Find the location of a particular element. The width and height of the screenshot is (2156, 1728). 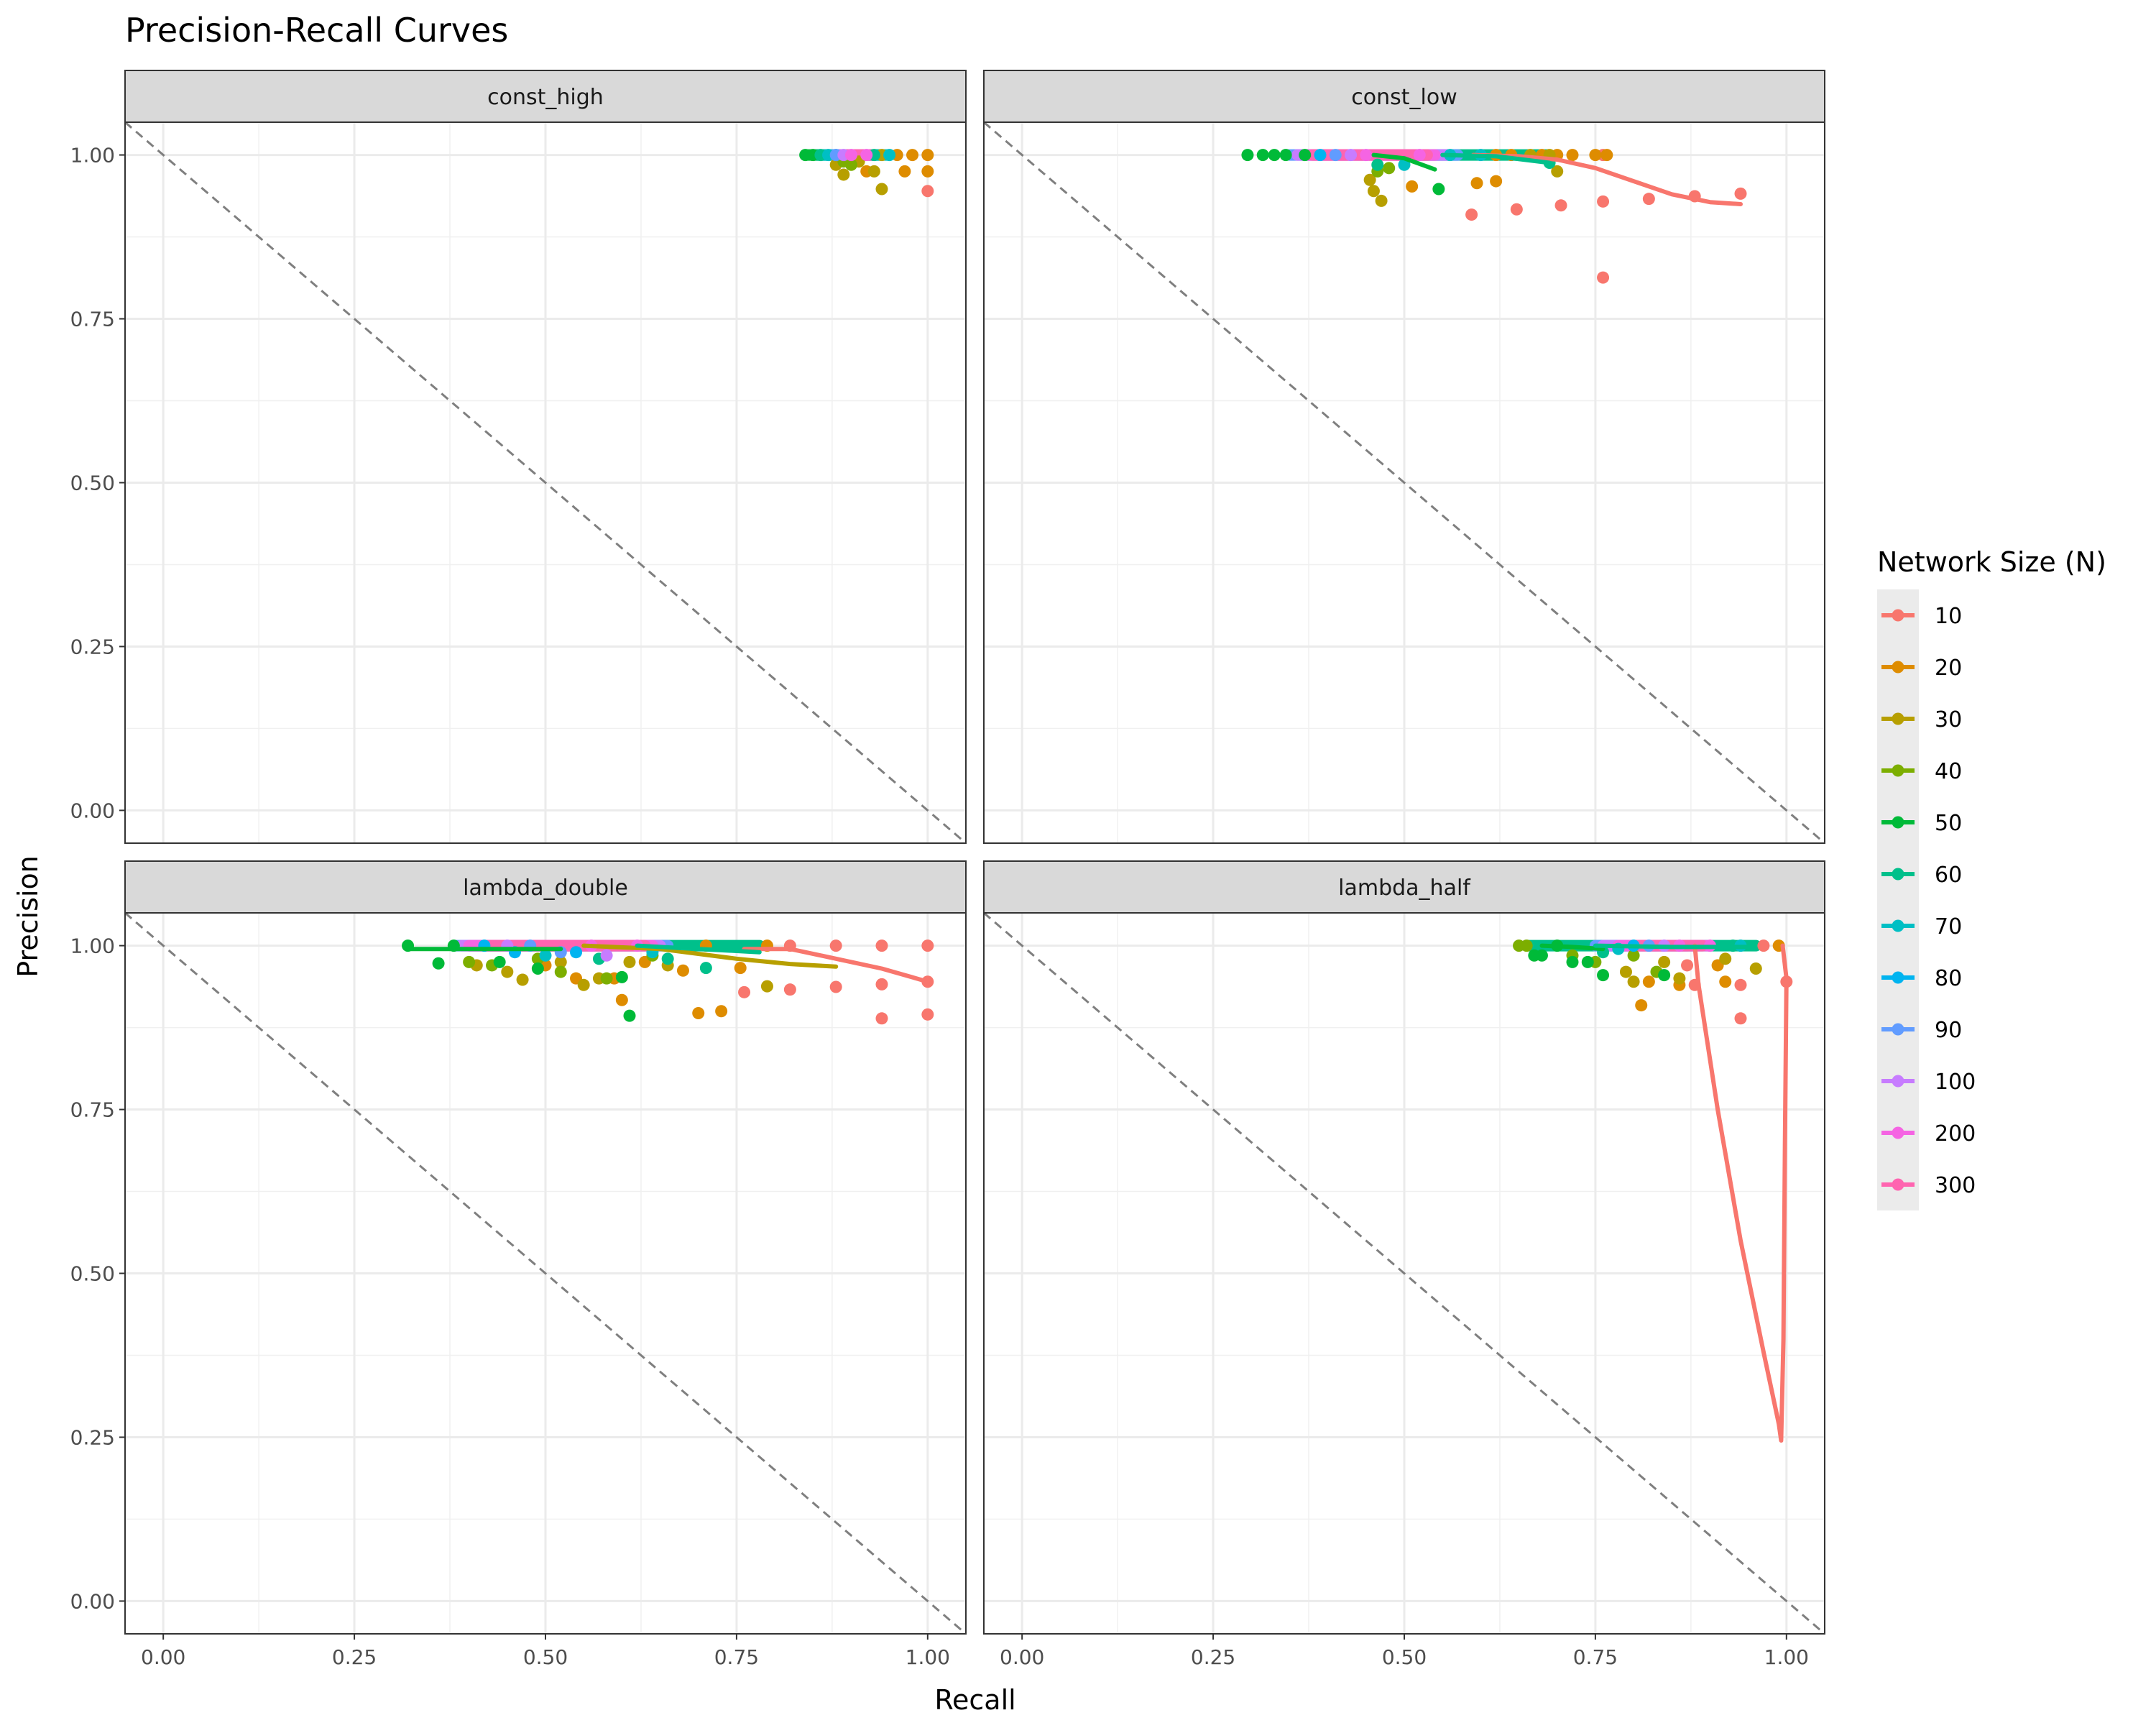

legend-label: 80 is located at coordinates (1949, 979).